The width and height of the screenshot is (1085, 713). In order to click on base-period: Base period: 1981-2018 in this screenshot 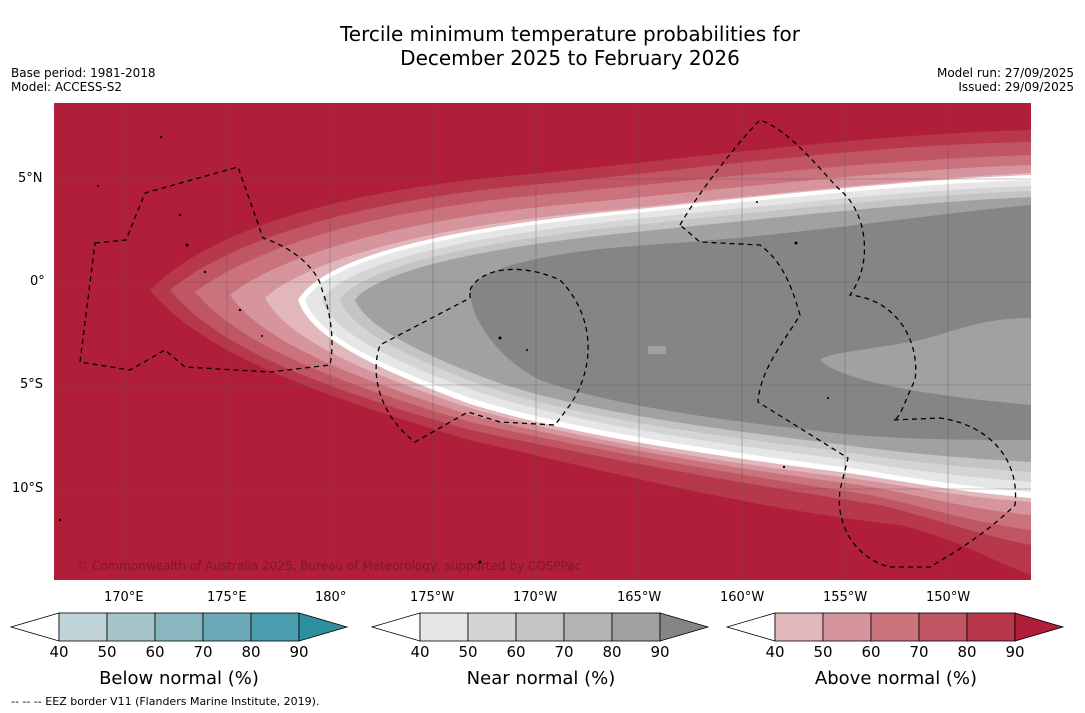, I will do `click(83, 73)`.